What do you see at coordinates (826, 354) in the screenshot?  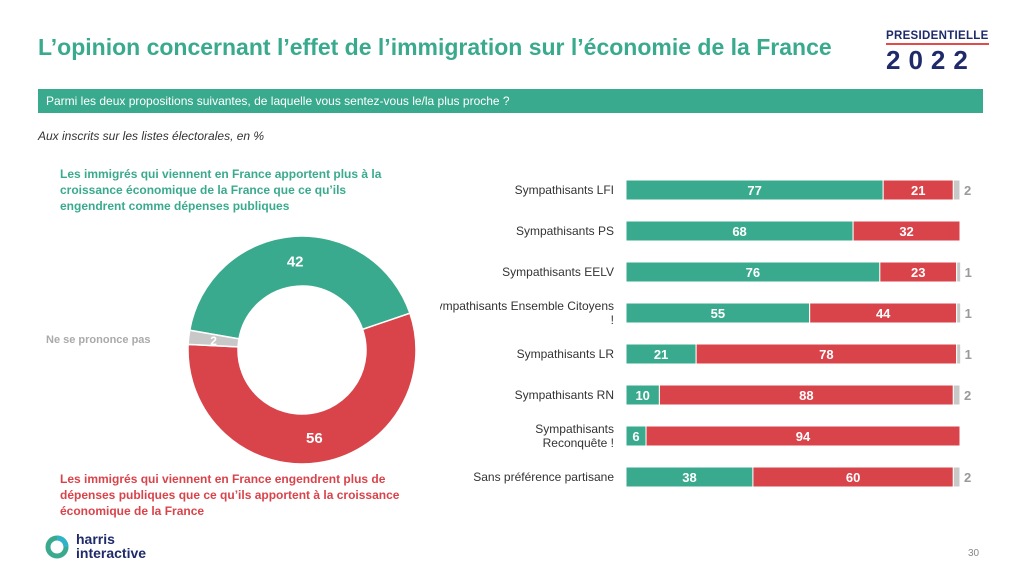 I see `bar-value-label: 78` at bounding box center [826, 354].